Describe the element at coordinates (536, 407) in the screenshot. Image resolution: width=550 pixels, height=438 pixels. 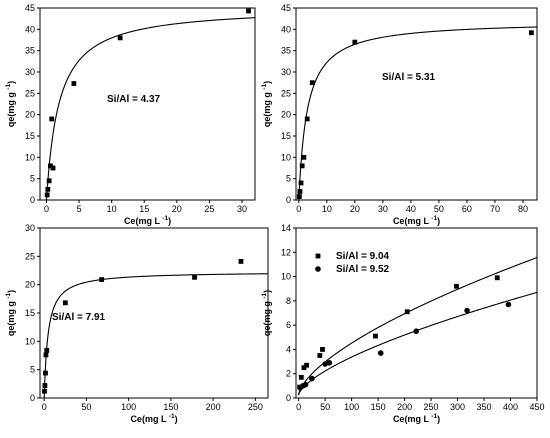
I see `x-tick-label: 450` at that location.